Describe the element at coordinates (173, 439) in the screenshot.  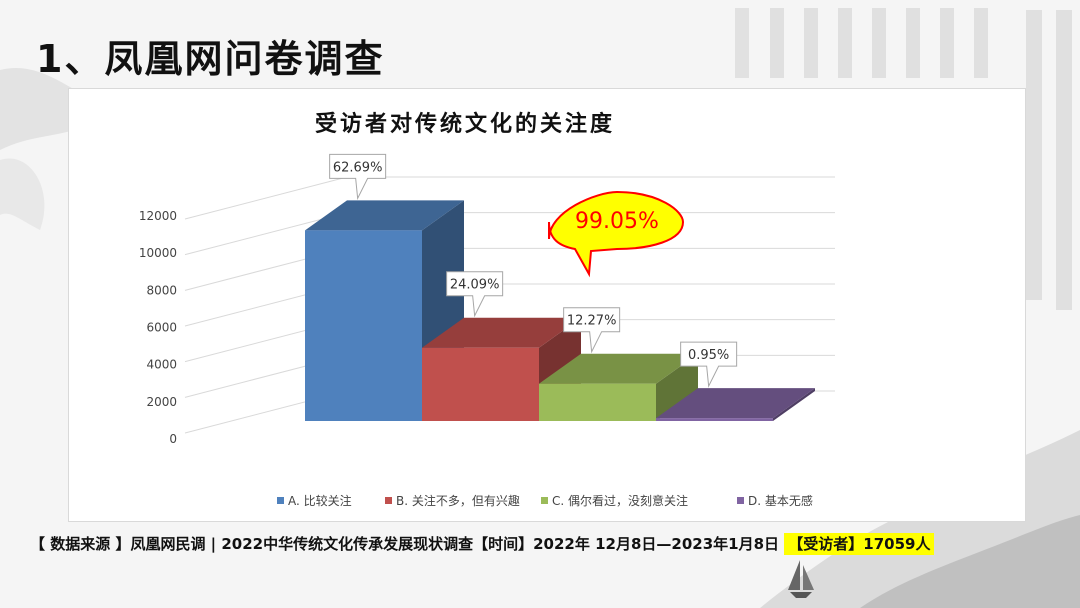
I see `y-tick-label: 0` at that location.